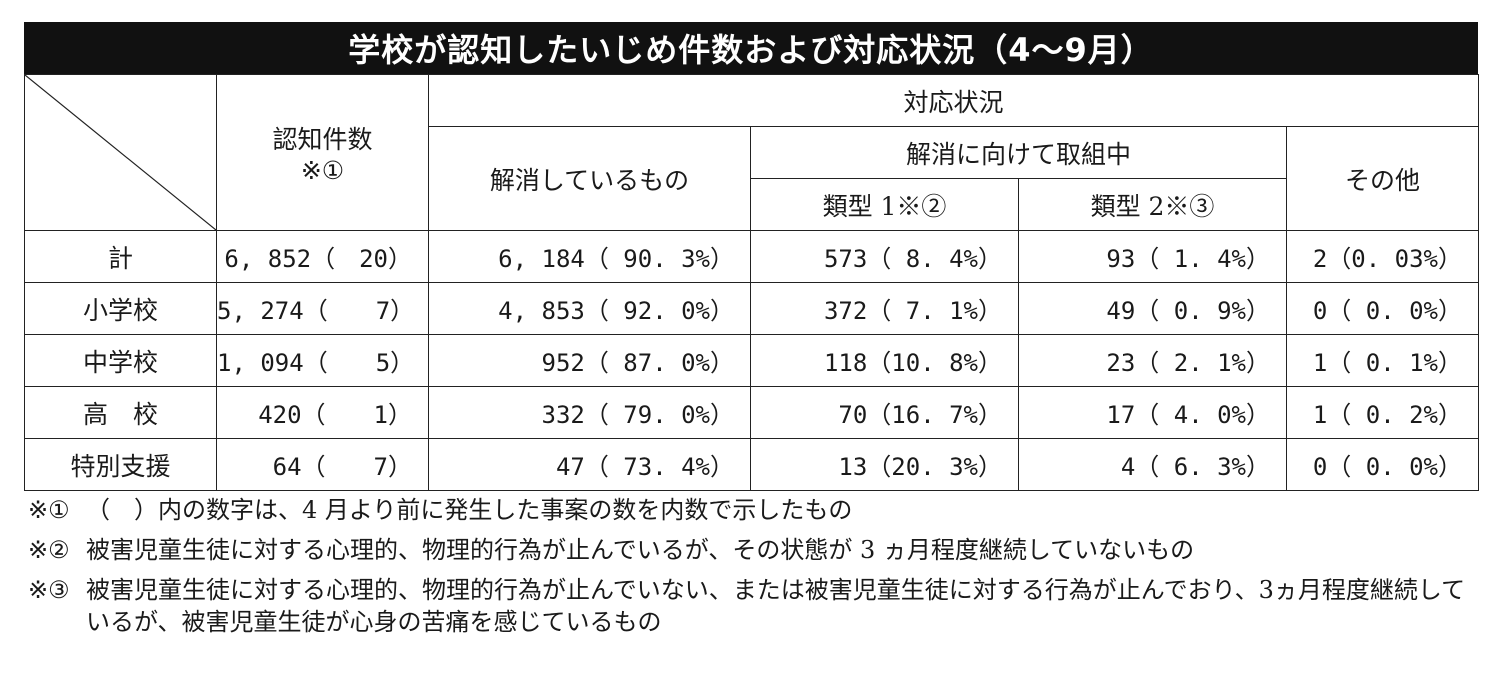  I want to click on header-recognized-note: ※①, so click(322, 170).